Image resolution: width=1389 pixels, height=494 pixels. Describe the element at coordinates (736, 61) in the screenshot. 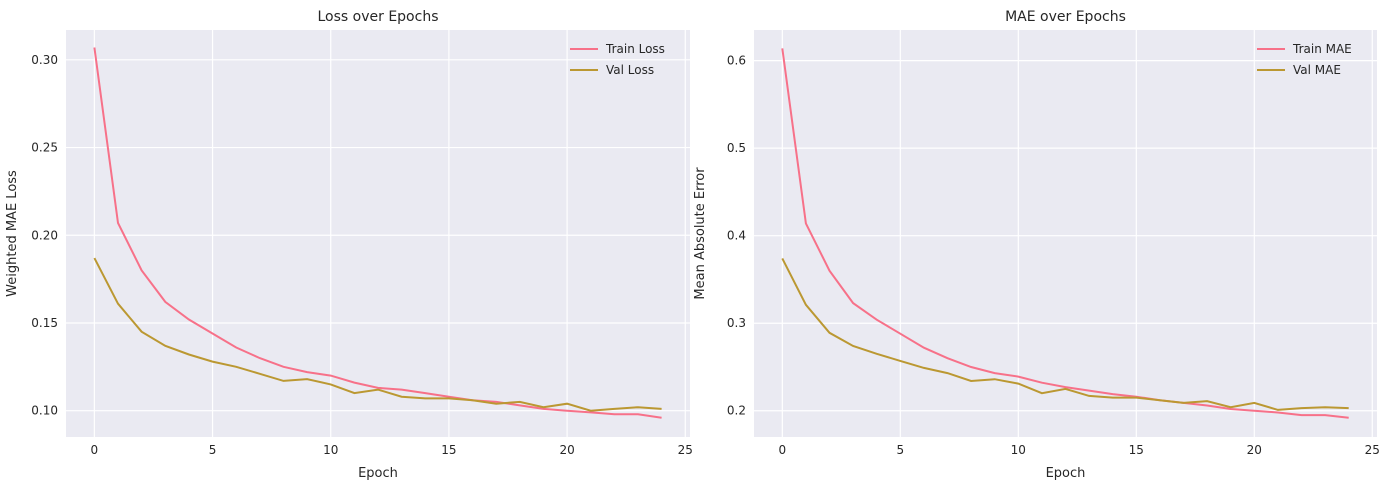

I see `y-tick-label: 0.6` at that location.